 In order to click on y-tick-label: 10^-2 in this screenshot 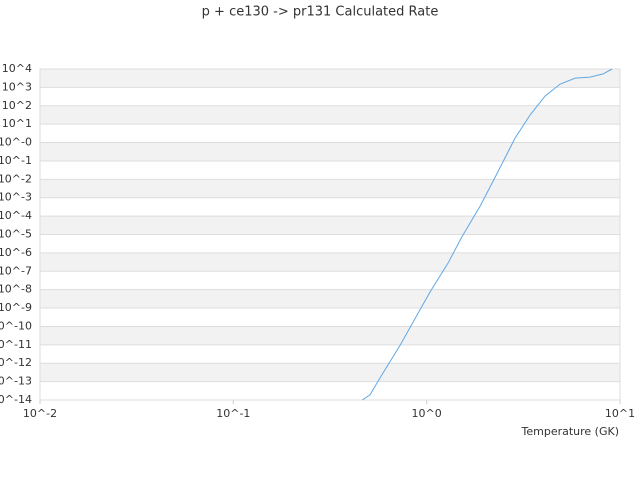, I will do `click(16, 178)`.